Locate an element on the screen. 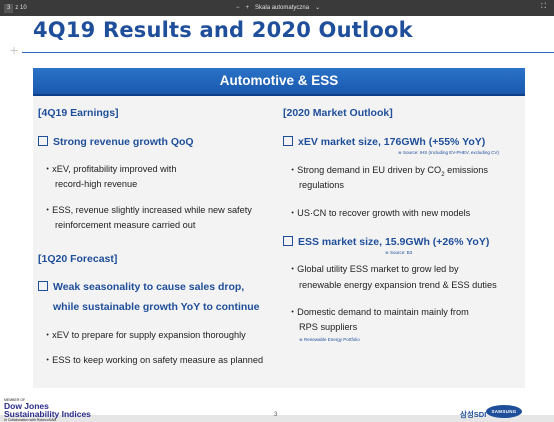  earnings-heading: [4Q19 Earnings] is located at coordinates (78, 113).